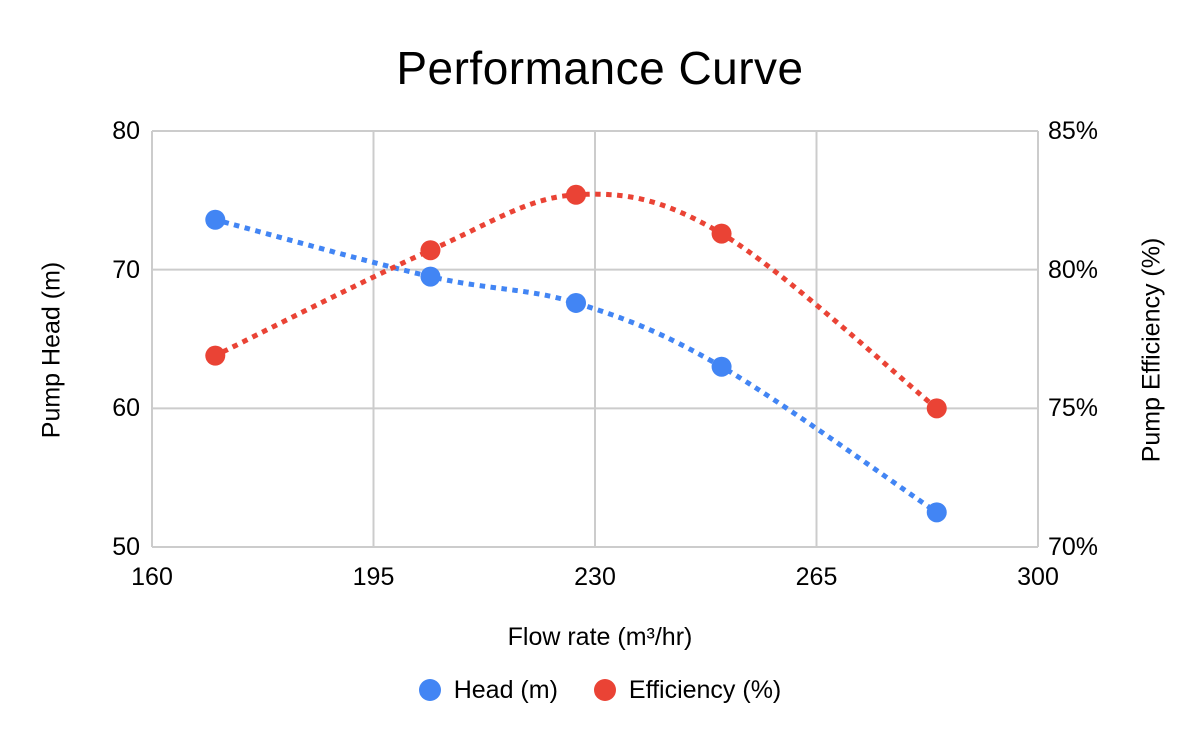 This screenshot has height=742, width=1200. Describe the element at coordinates (429, 690) in the screenshot. I see `head-series-swatch-icon` at that location.